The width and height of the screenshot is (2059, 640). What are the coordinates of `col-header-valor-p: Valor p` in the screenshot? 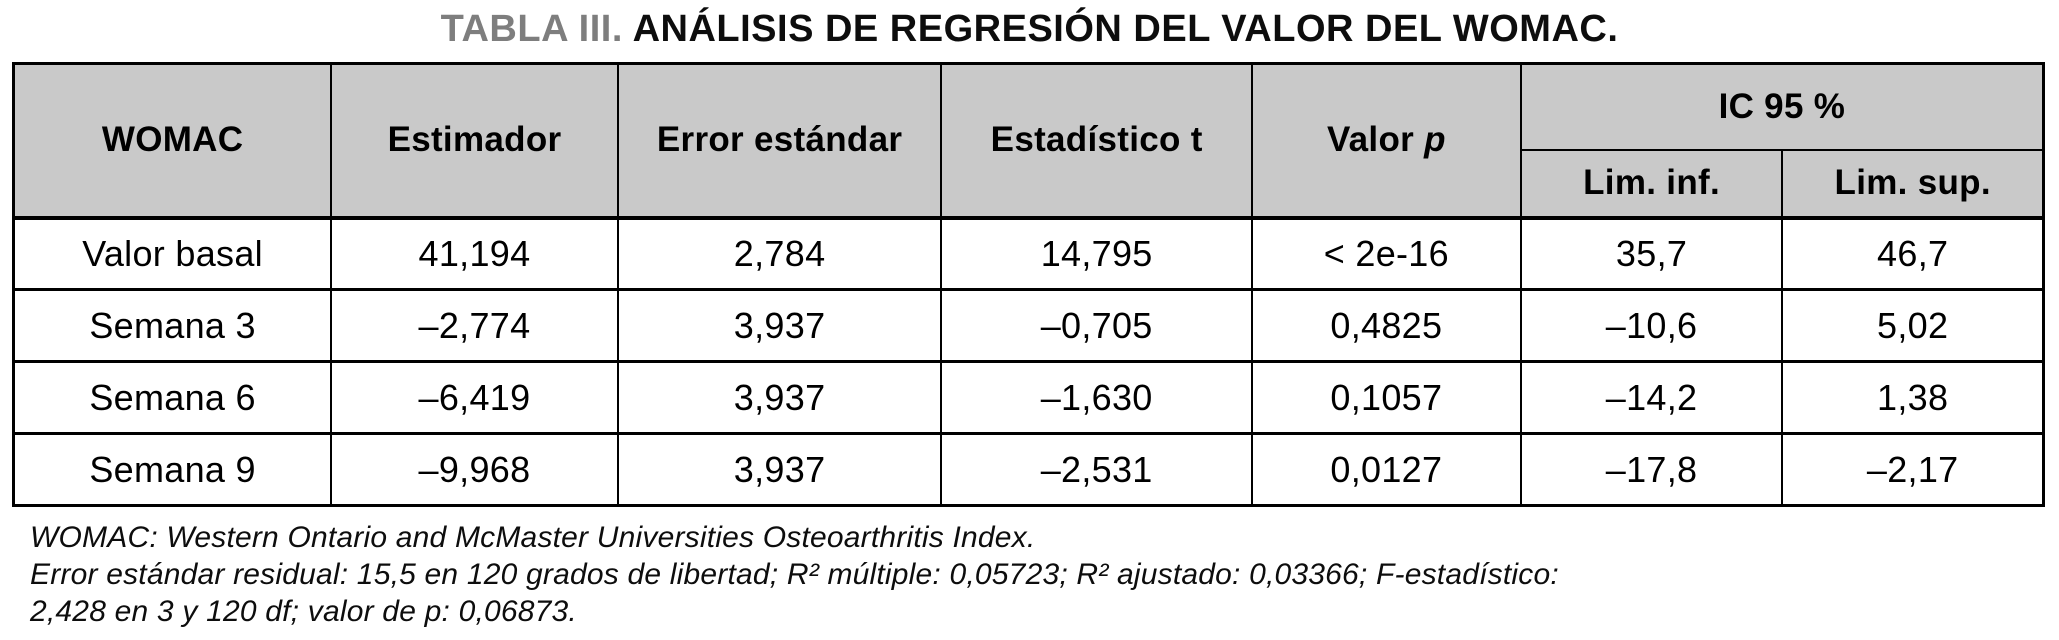 It's located at (1386, 140).